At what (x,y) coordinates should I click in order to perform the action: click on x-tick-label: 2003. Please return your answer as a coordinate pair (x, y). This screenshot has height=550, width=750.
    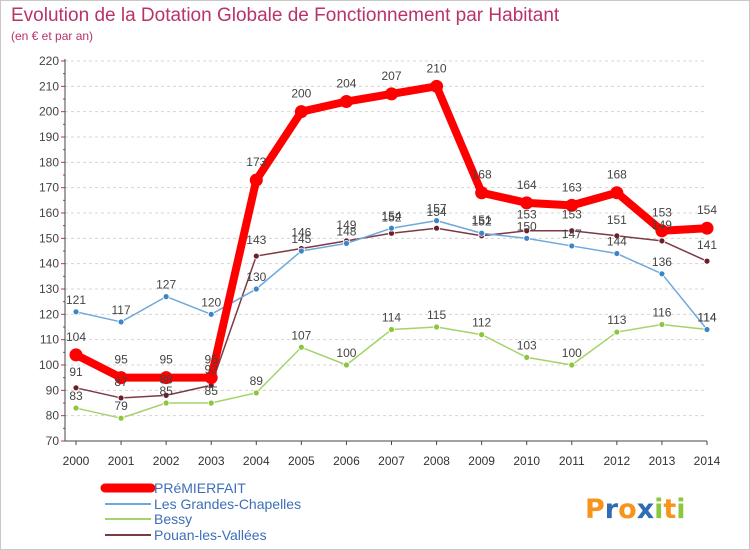
    Looking at the image, I should click on (211, 461).